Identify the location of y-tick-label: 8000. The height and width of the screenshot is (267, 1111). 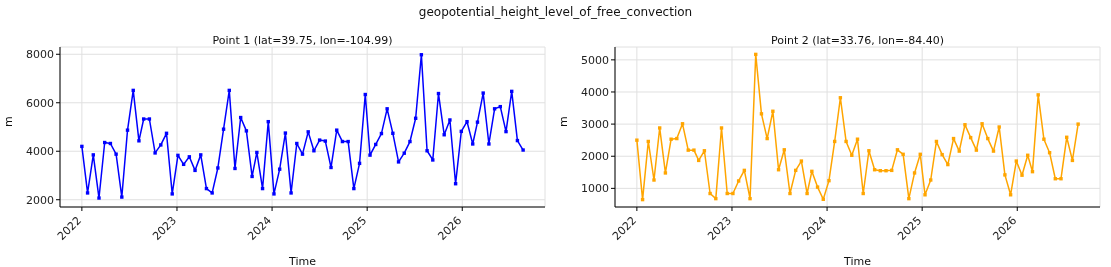
(40, 55).